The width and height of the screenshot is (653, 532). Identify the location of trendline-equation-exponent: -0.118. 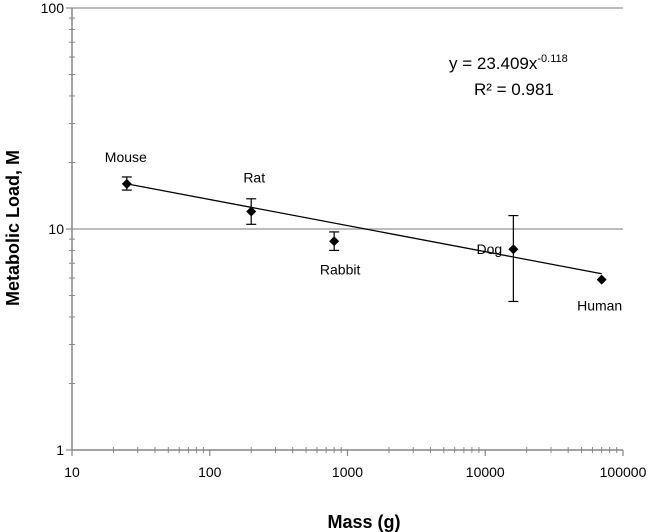
(552, 59).